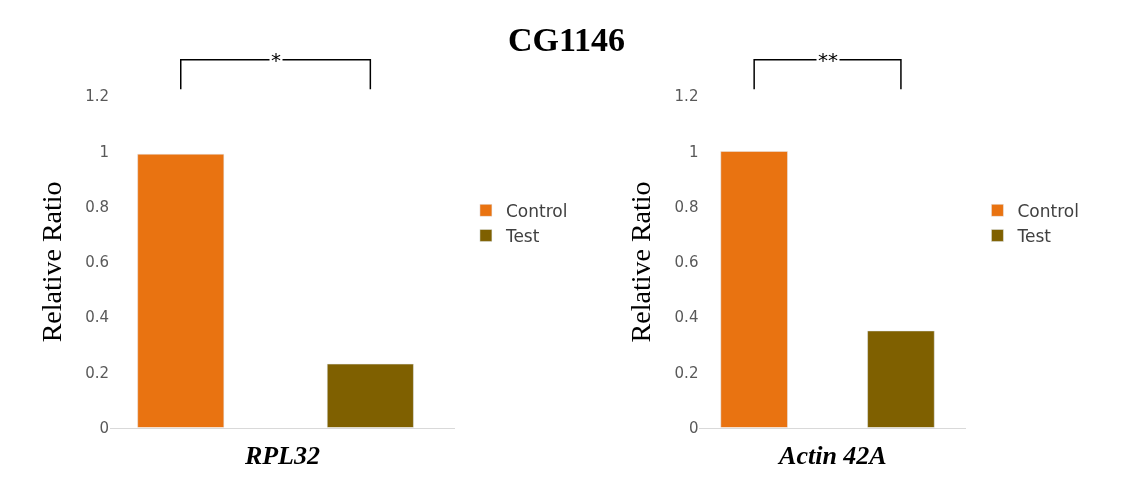 The height and width of the screenshot is (492, 1132). I want to click on x-axis-title: Actin 42A, so click(832, 455).